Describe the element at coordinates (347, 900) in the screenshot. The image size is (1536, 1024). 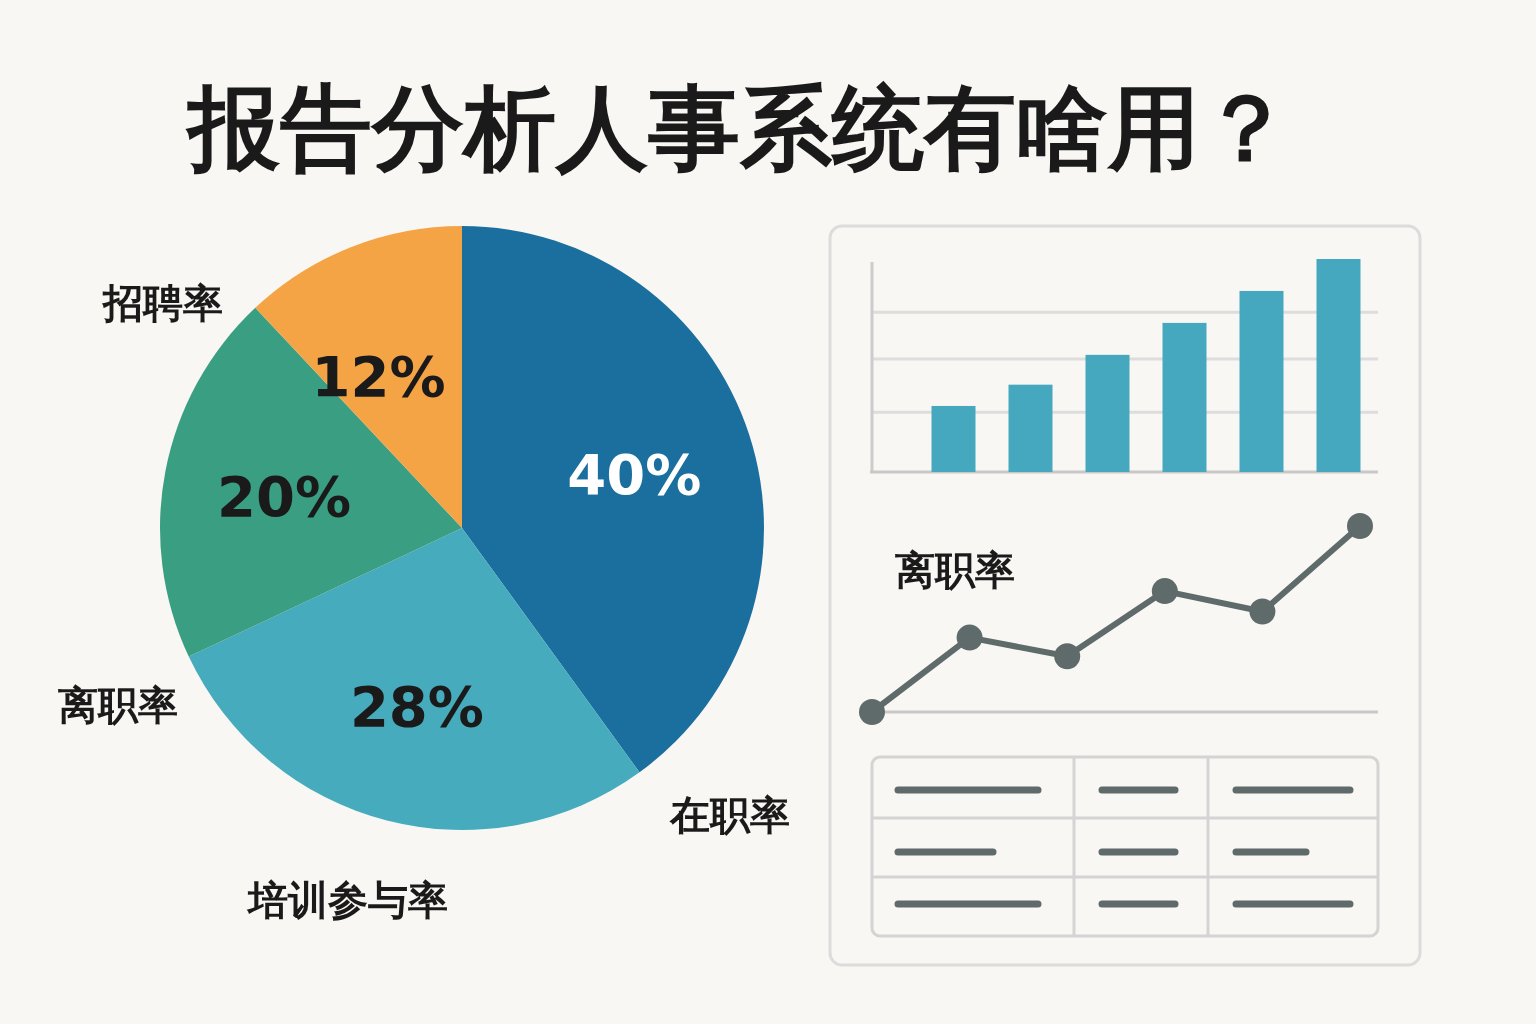
I see `slice-label: 培训参与率` at that location.